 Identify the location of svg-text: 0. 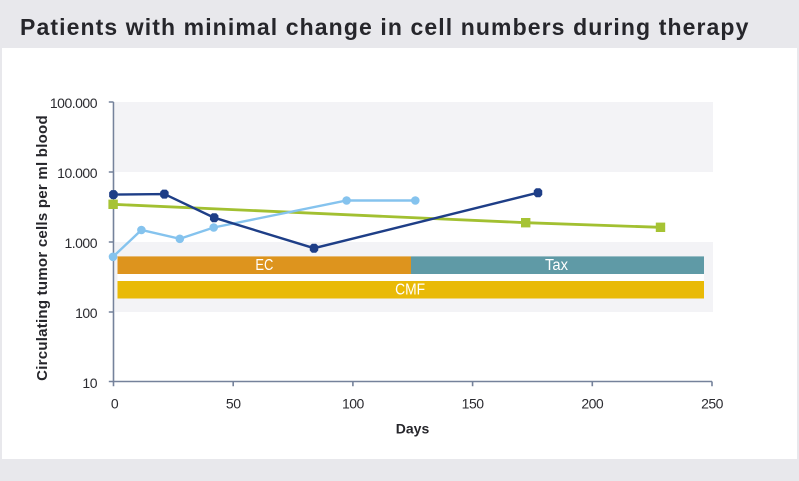
(115, 404).